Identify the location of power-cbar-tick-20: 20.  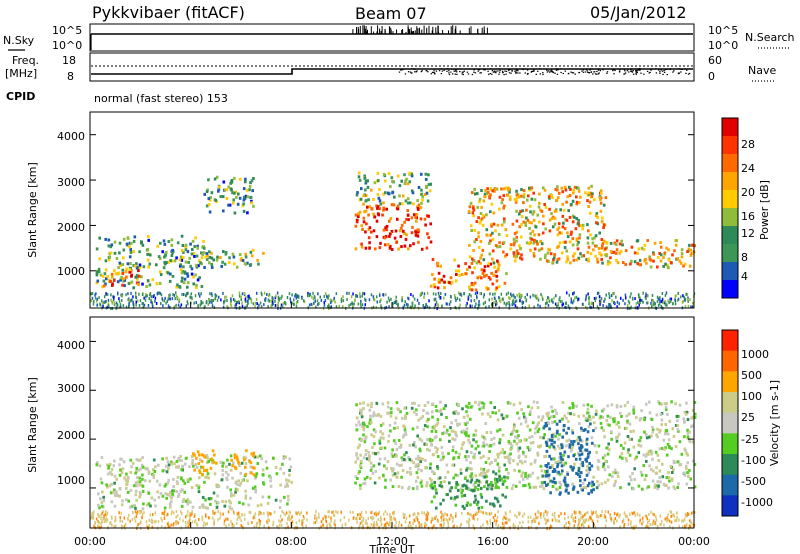
(748, 192).